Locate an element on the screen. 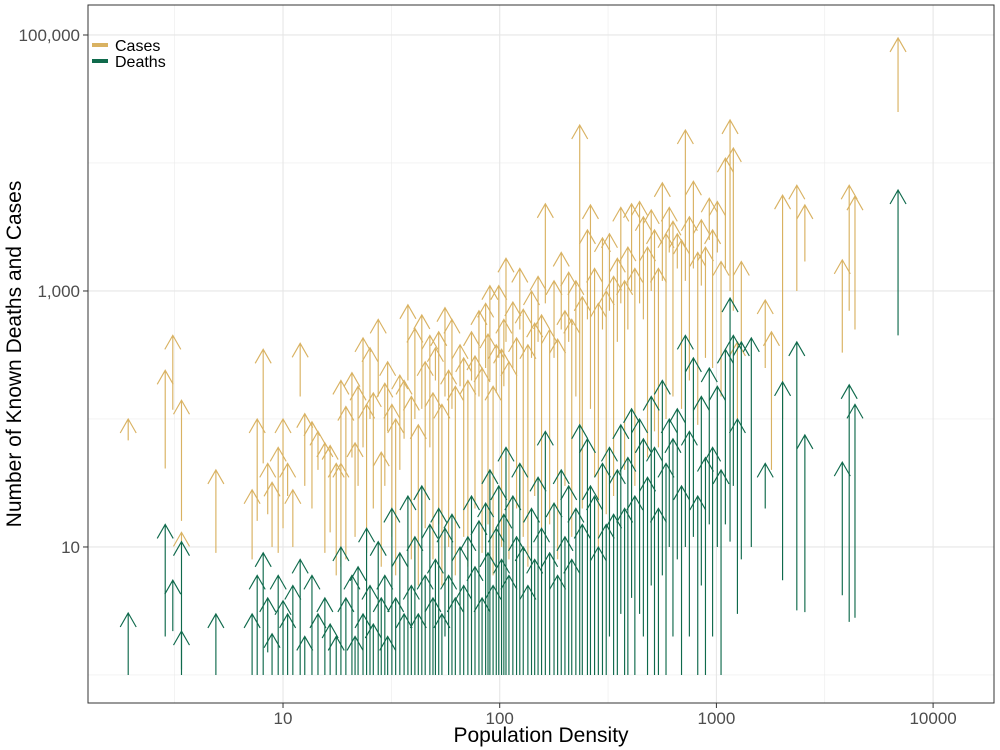 The height and width of the screenshot is (750, 1000). y-tick-label: 10 is located at coordinates (70, 547).